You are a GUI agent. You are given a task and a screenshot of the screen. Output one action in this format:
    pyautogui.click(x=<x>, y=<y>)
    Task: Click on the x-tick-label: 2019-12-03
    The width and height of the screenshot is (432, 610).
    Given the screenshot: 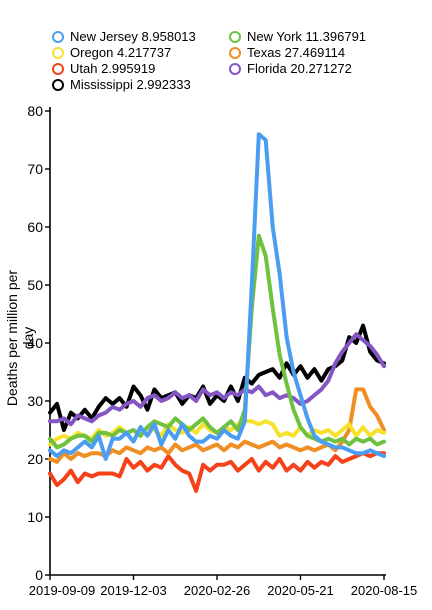 What is the action you would take?
    pyautogui.click(x=133, y=590)
    